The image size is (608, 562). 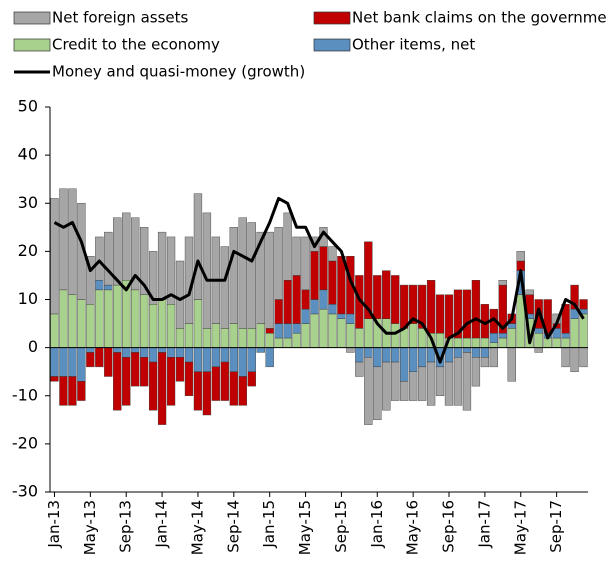 What do you see at coordinates (90, 527) in the screenshot?
I see `x-tick-label: May-13` at bounding box center [90, 527].